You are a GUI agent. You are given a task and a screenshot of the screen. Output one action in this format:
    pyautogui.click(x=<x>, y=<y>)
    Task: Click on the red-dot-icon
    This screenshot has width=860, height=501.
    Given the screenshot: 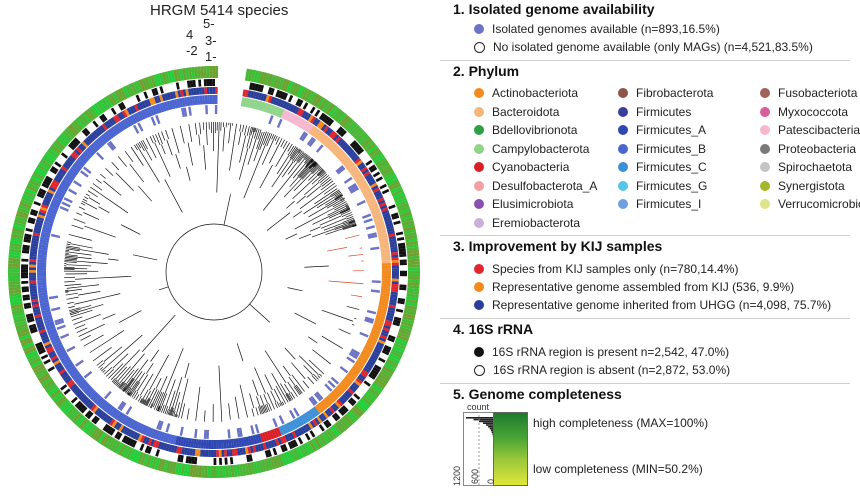 What is the action you would take?
    pyautogui.click(x=479, y=269)
    